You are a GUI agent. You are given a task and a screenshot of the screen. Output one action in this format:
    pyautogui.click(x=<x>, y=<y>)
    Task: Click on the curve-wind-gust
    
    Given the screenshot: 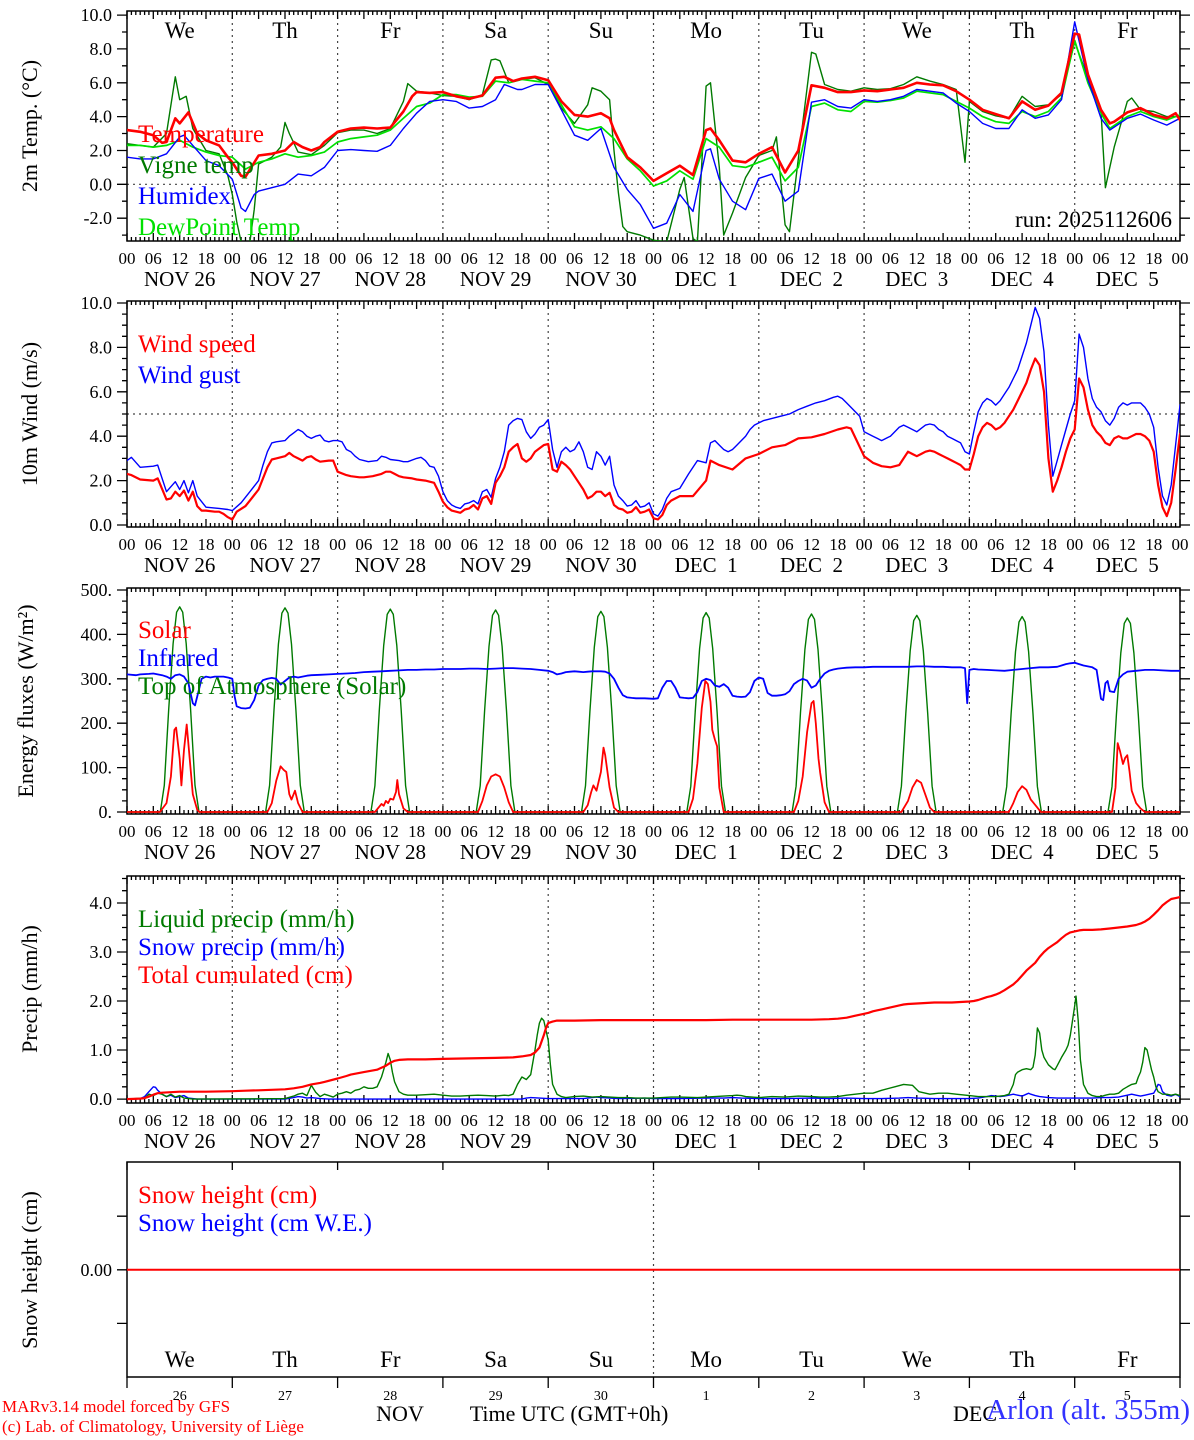 What is the action you would take?
    pyautogui.click(x=653, y=411)
    